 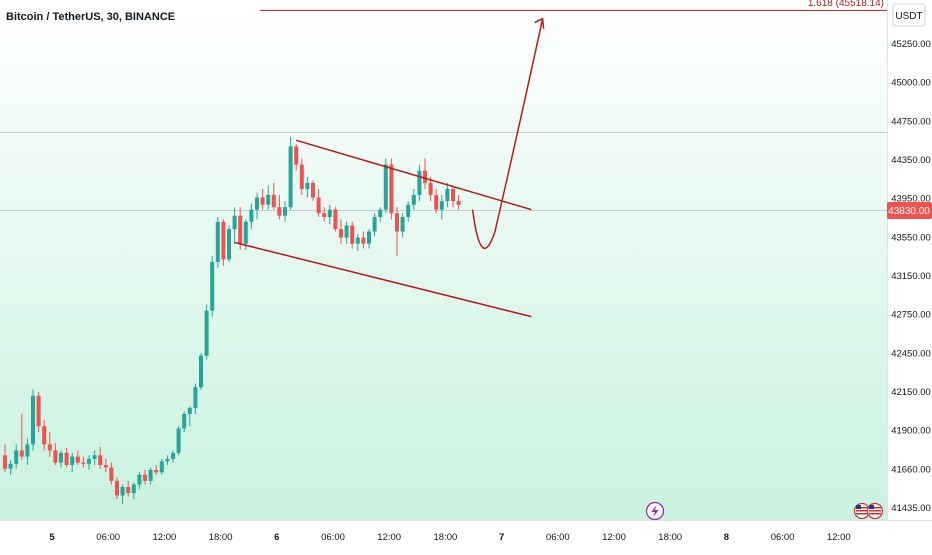 I want to click on price-tick-label: 41435.00, so click(x=911, y=508).